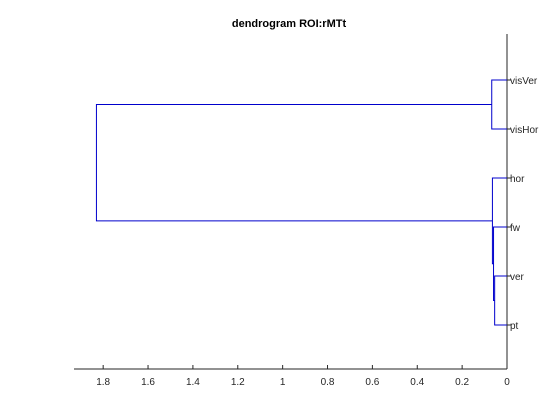  I want to click on x-tick-label: 1.6, so click(148, 382).